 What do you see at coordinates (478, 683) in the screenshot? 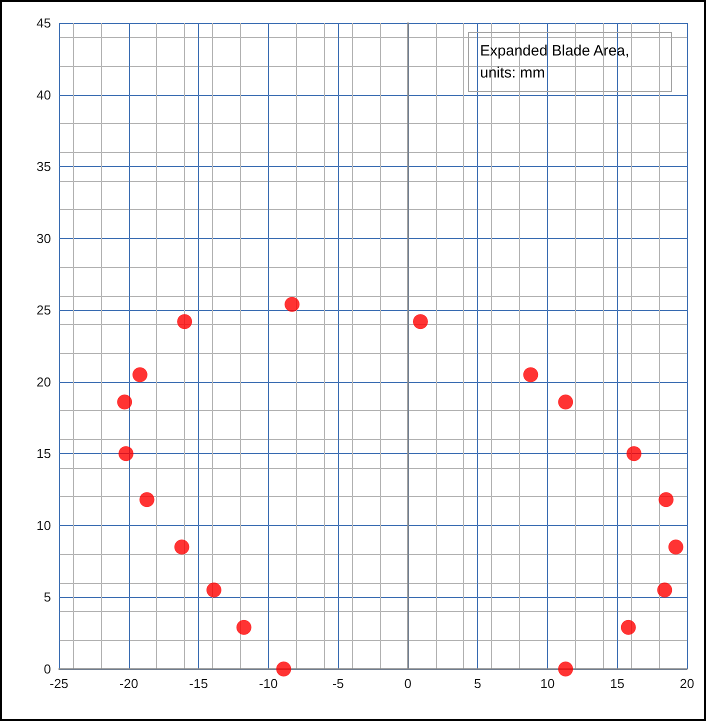
I see `x-tick-label: 5` at bounding box center [478, 683].